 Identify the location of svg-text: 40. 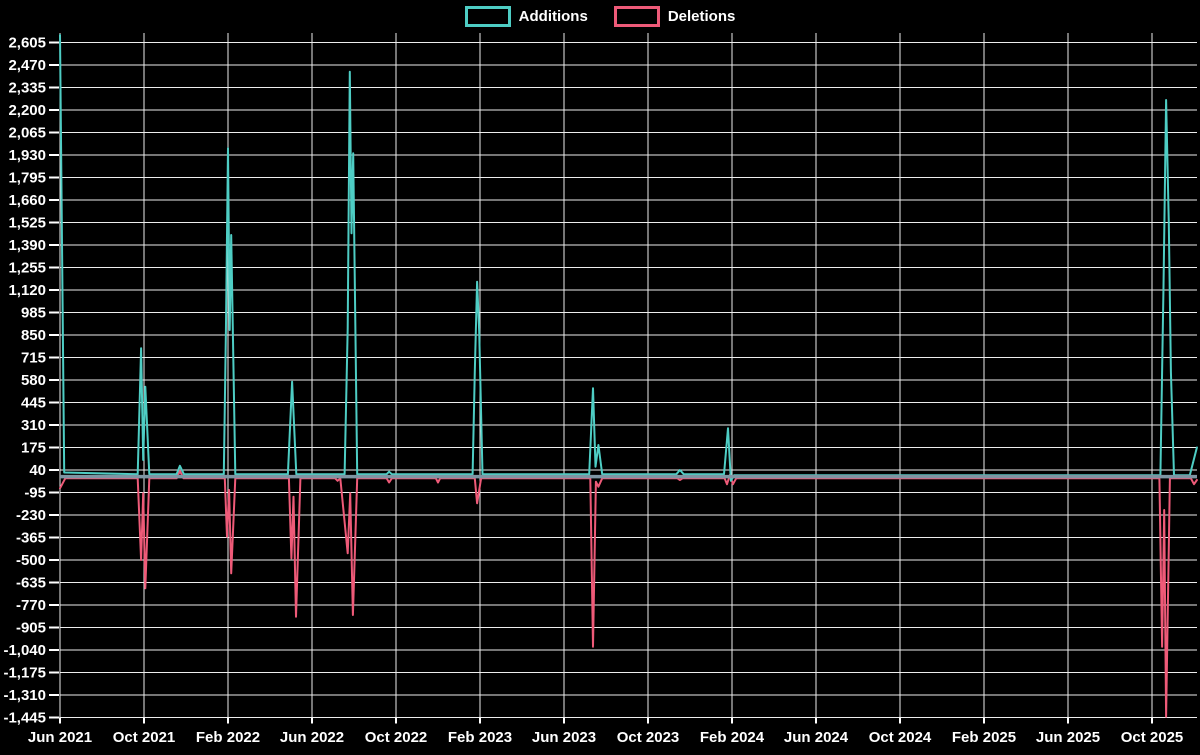
(37, 470).